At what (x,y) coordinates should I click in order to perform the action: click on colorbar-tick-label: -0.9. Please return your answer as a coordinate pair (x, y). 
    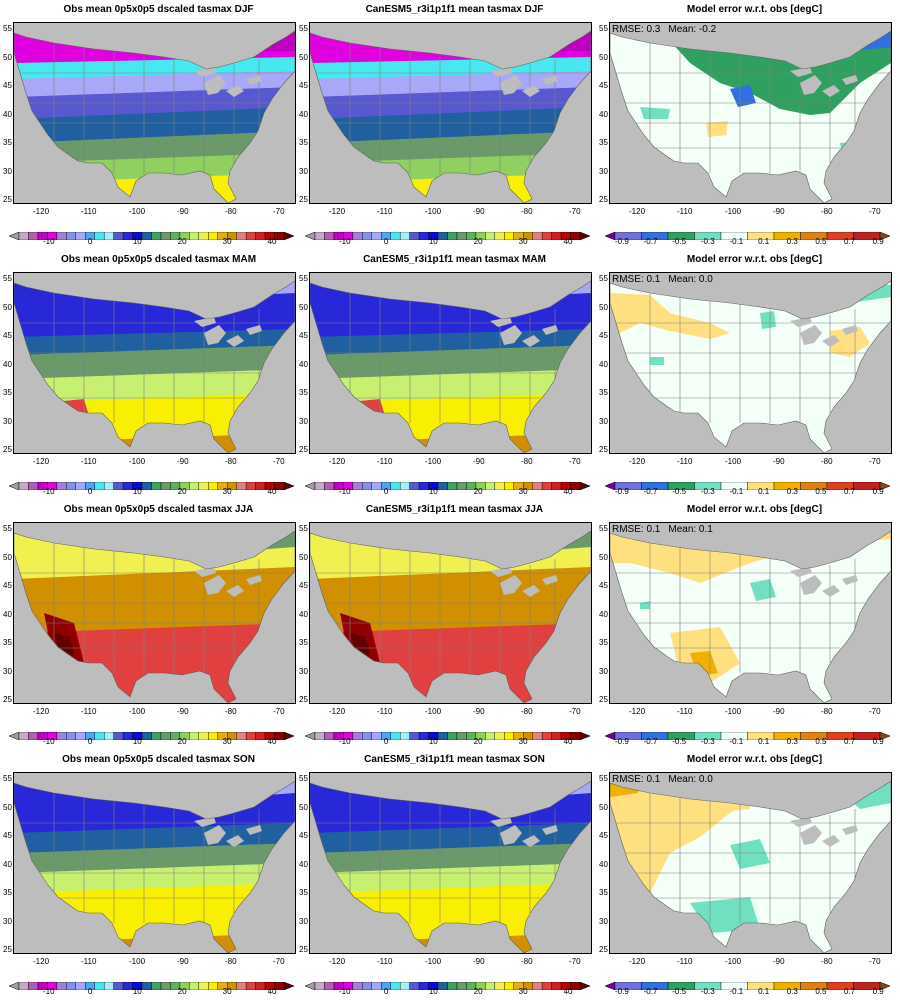
    Looking at the image, I should click on (622, 991).